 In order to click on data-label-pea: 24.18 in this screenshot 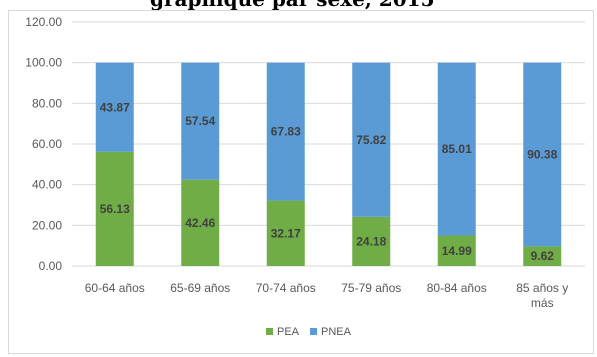, I will do `click(371, 241)`.